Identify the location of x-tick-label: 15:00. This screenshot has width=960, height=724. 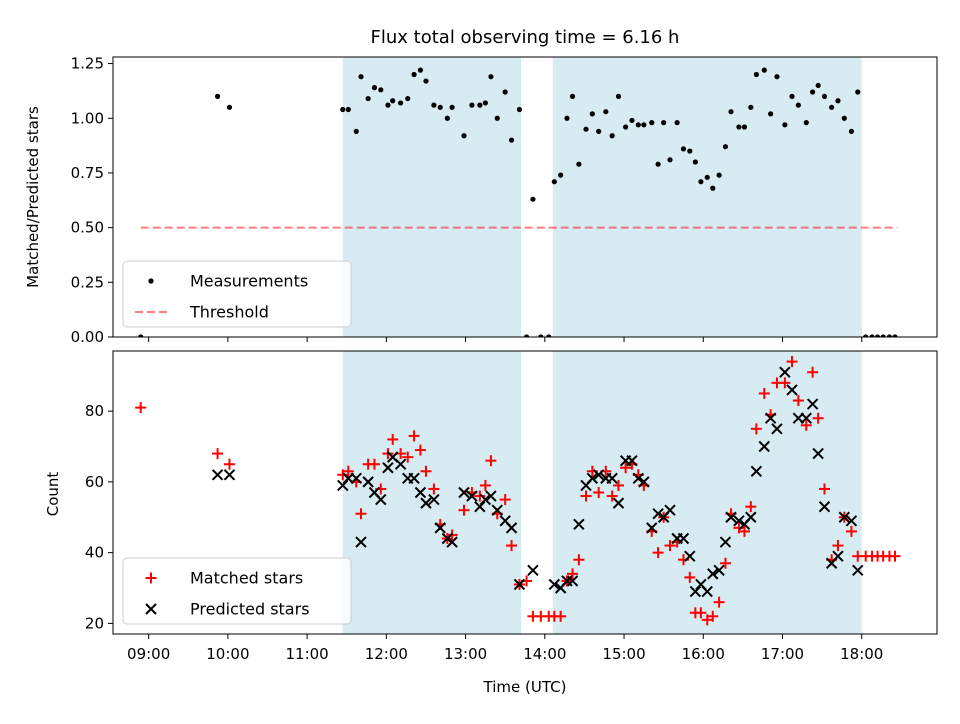
(623, 654).